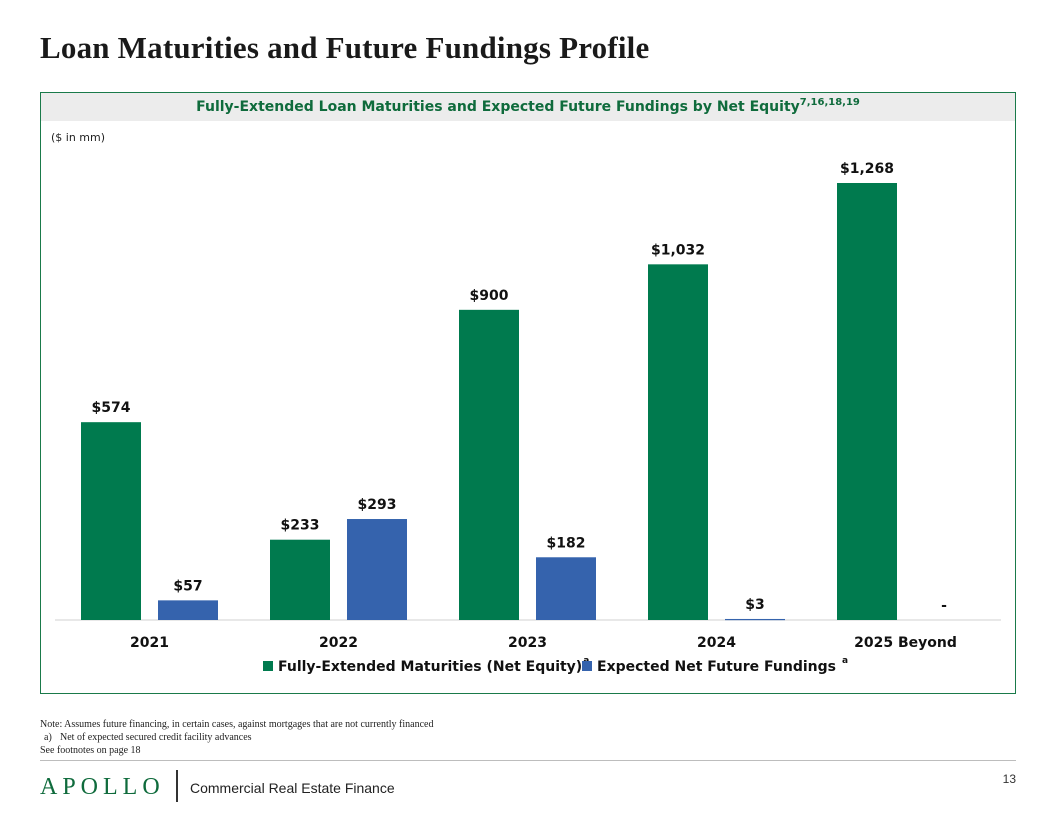  I want to click on data-label-fundings-2024: $3, so click(754, 605).